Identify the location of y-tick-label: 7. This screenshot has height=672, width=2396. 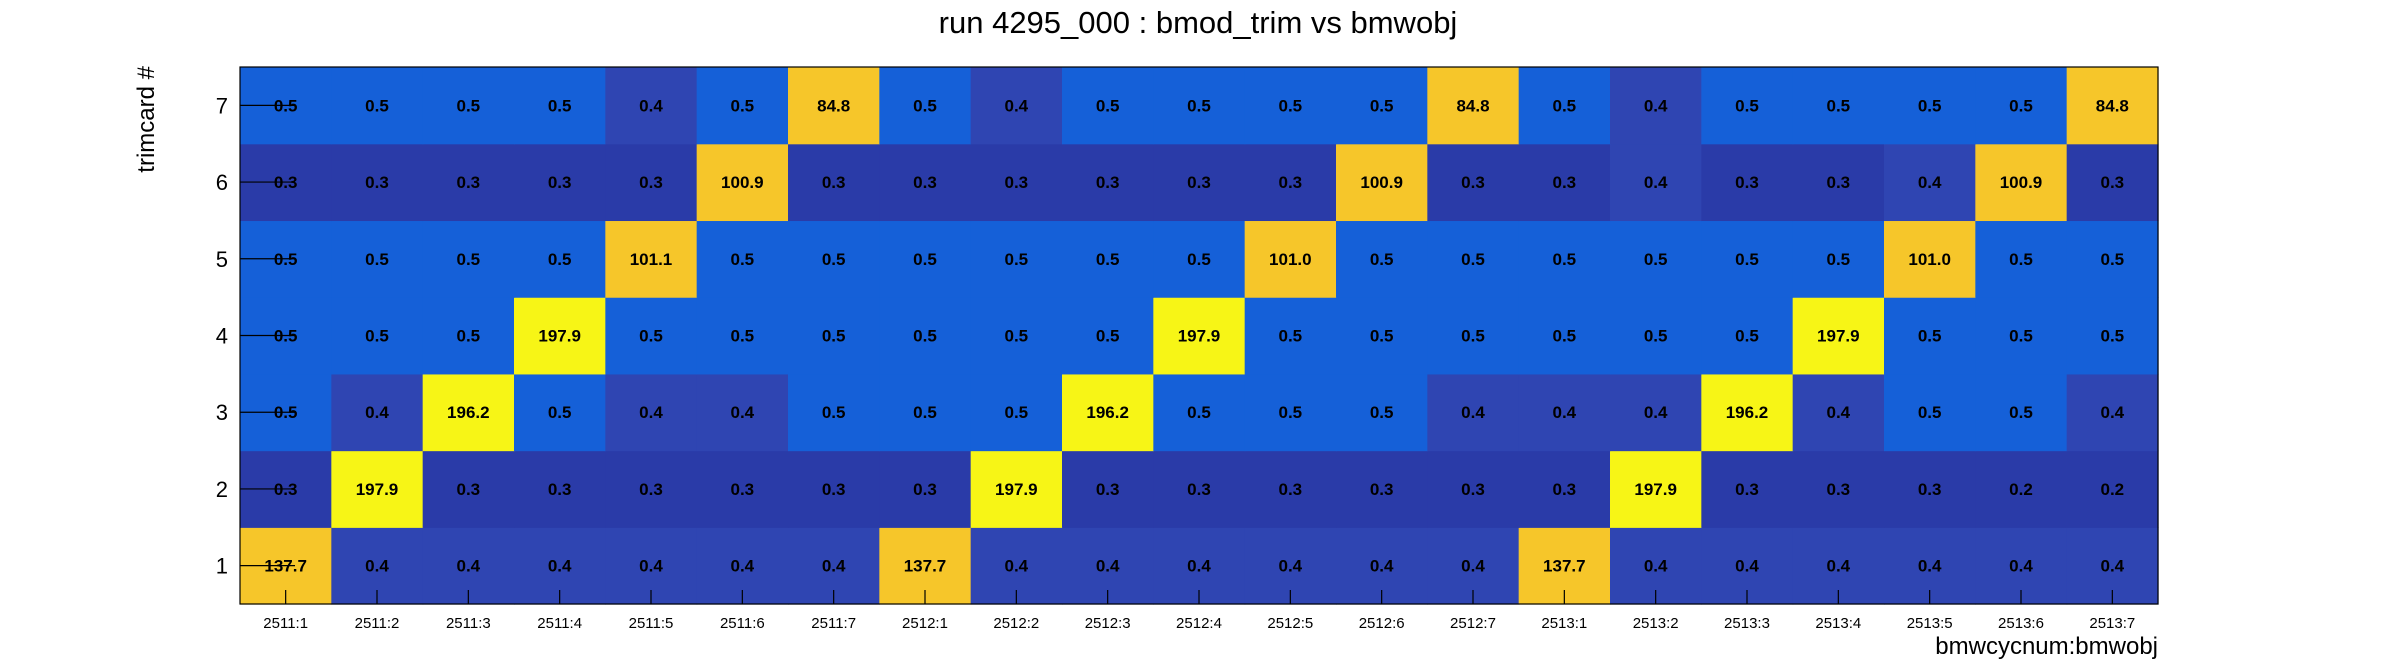
(222, 105).